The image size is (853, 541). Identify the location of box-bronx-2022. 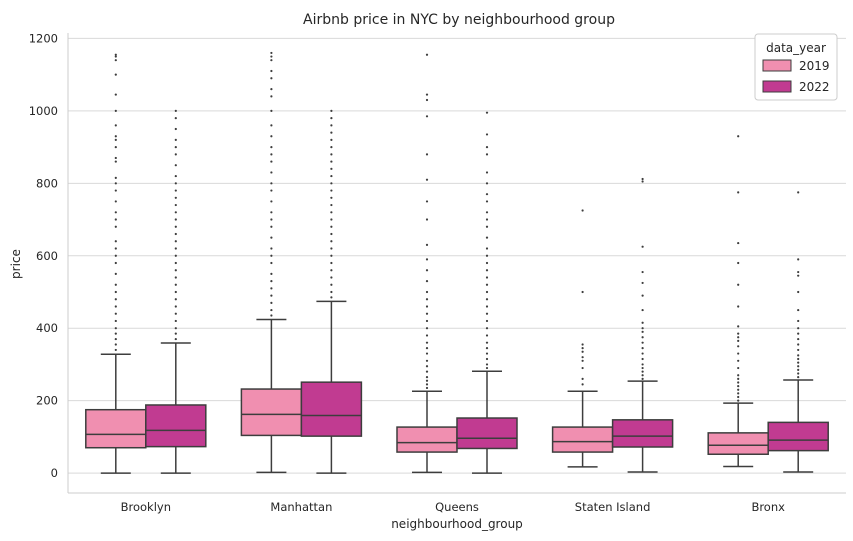
(798, 332).